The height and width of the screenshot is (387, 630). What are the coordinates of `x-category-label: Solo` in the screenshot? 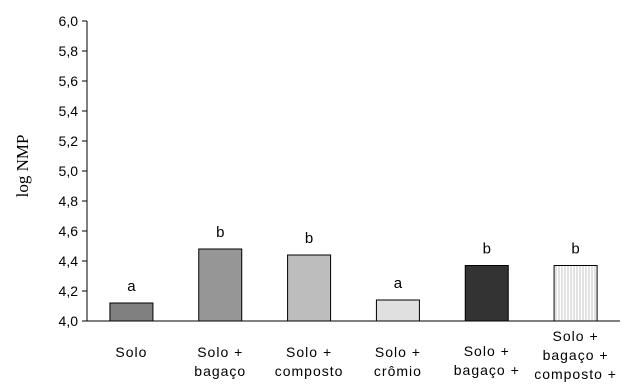 It's located at (131, 352).